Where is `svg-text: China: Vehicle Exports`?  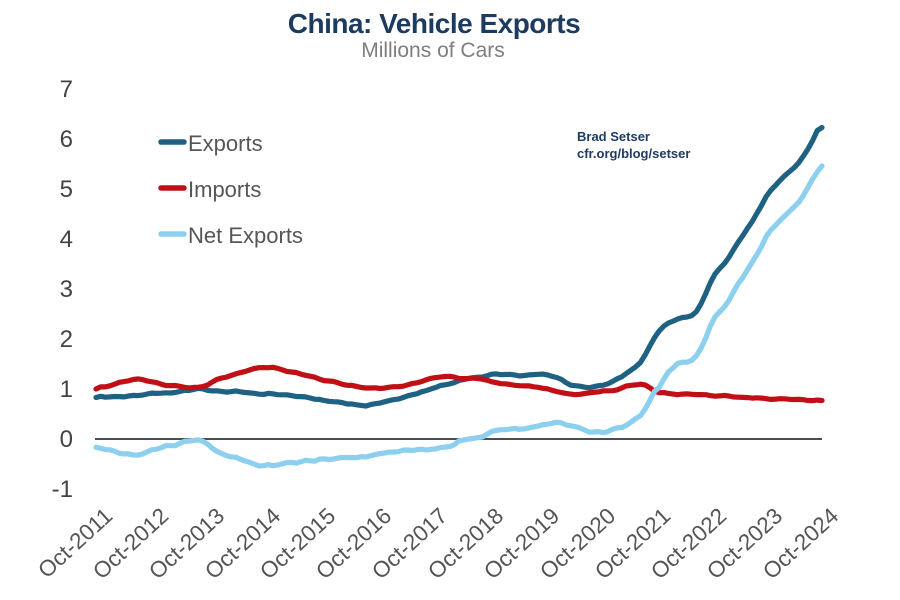
svg-text: China: Vehicle Exports is located at coordinates (434, 23).